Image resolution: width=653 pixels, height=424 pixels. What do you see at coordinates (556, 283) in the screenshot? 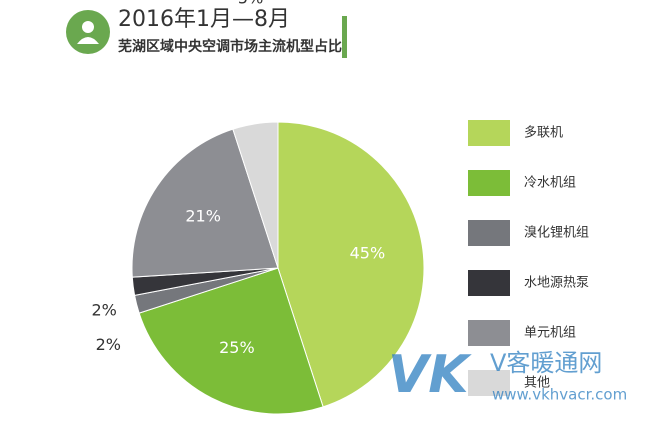
I see `legend-label: 水地源热泵` at bounding box center [556, 283].